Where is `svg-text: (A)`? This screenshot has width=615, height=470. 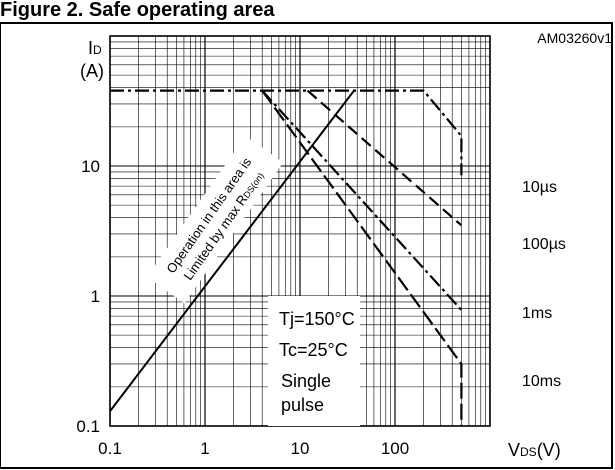 svg-text: (A) is located at coordinates (92, 71).